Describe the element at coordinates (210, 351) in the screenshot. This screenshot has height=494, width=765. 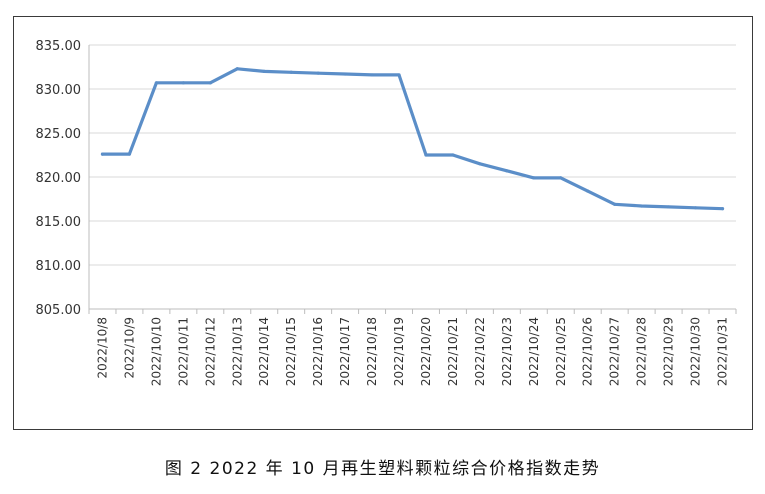
I see `x-tick-label: 2022/10/12` at that location.